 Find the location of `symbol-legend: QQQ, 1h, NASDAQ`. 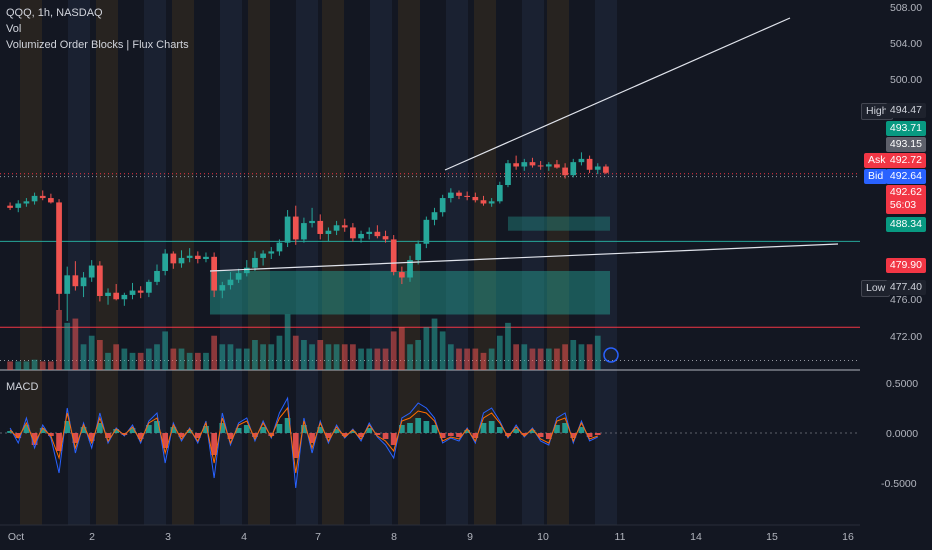

symbol-legend: QQQ, 1h, NASDAQ is located at coordinates (54, 13).